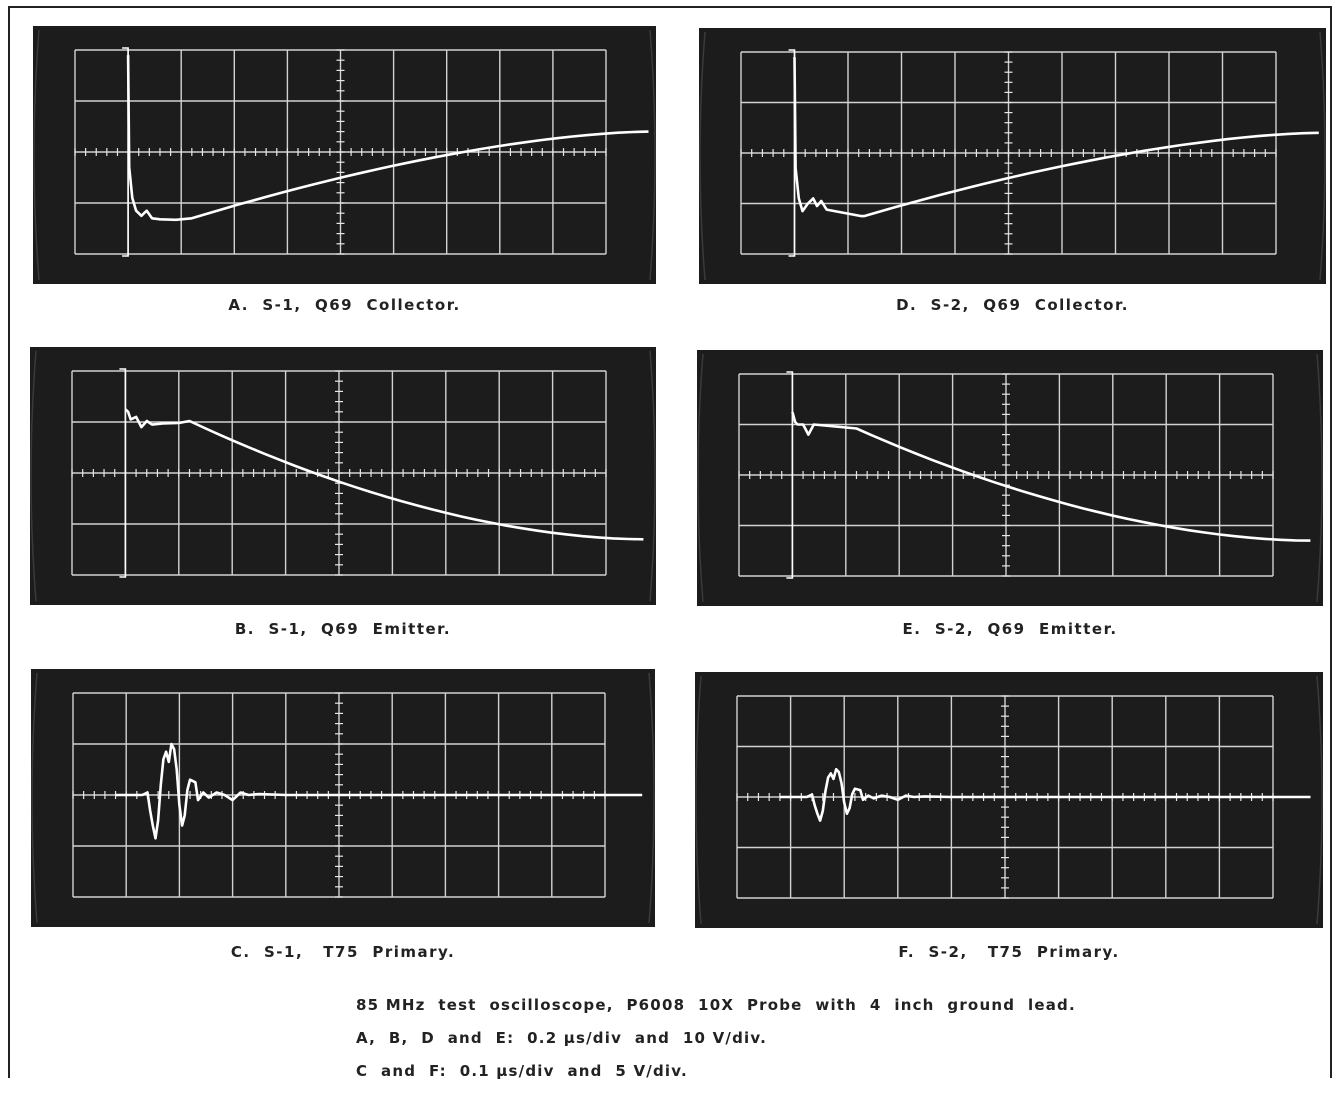  I want to click on scope-display-b, so click(343, 476).